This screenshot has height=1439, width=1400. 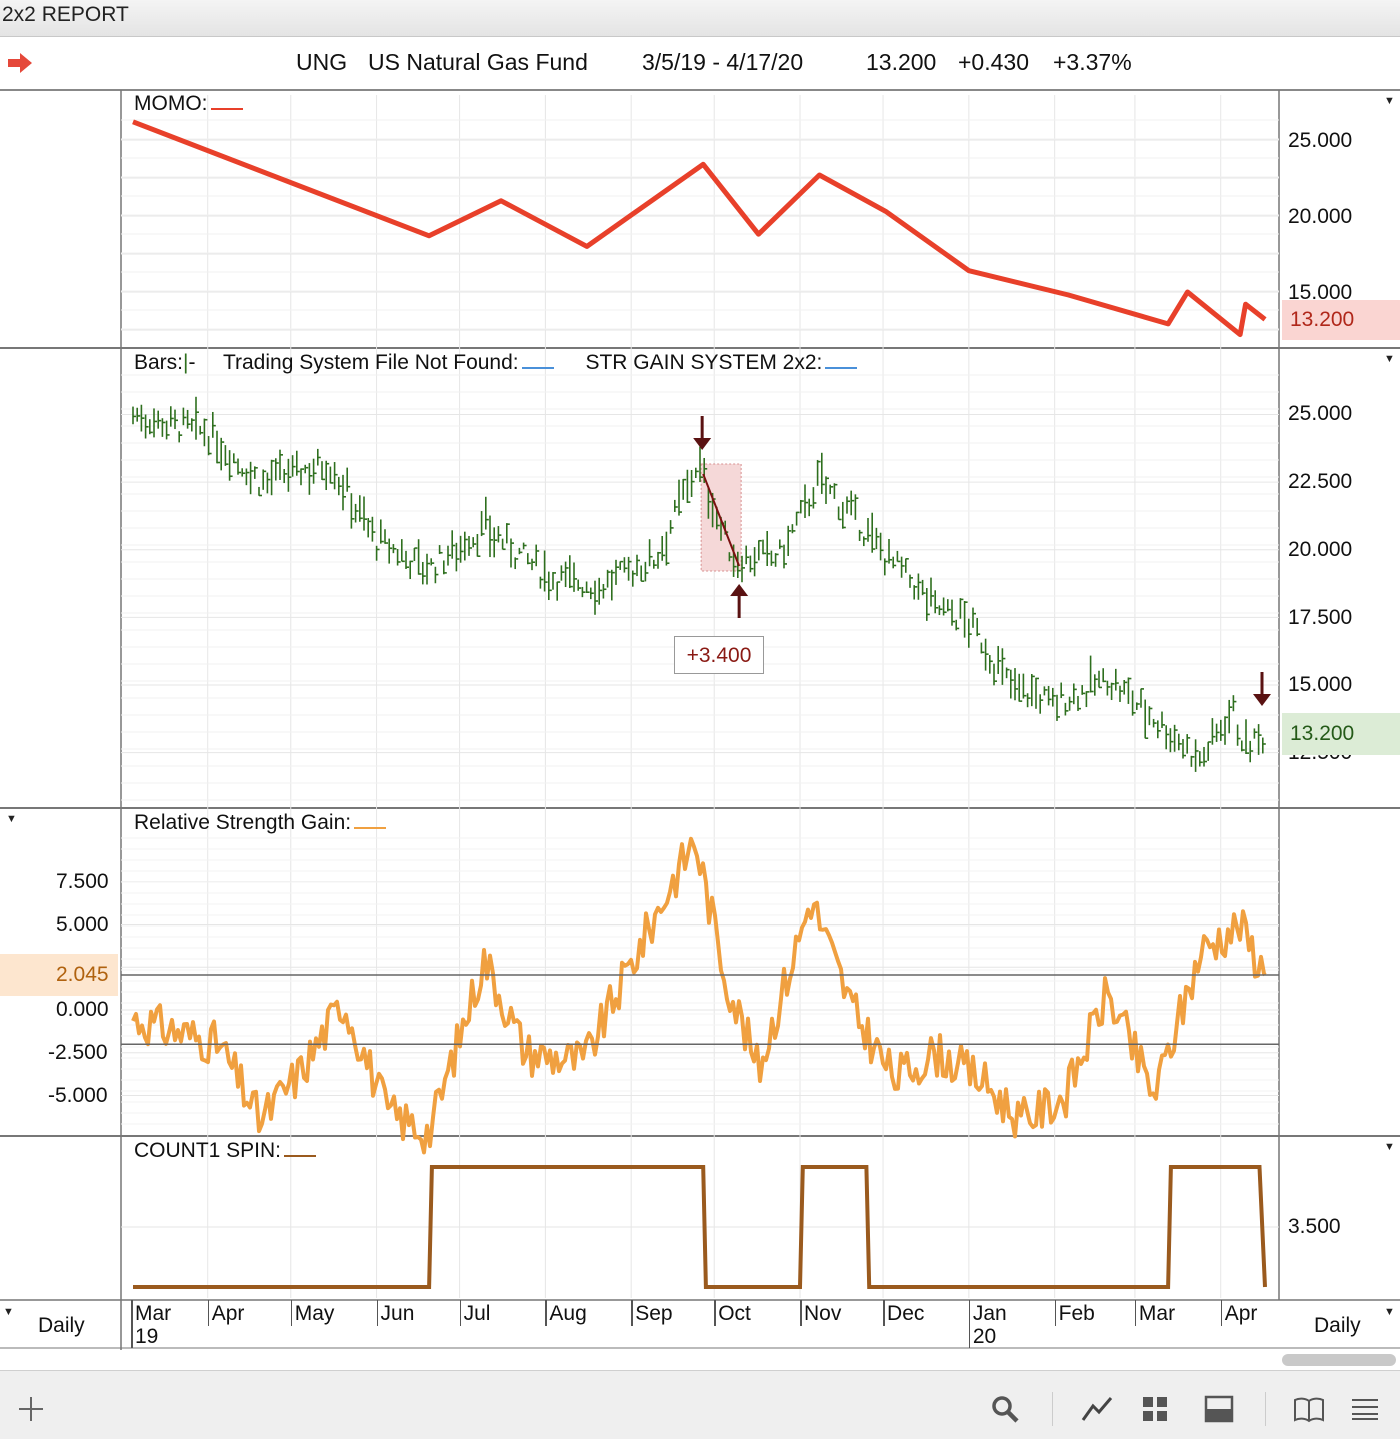 What do you see at coordinates (1265, 1409) in the screenshot?
I see `toolbar-divider` at bounding box center [1265, 1409].